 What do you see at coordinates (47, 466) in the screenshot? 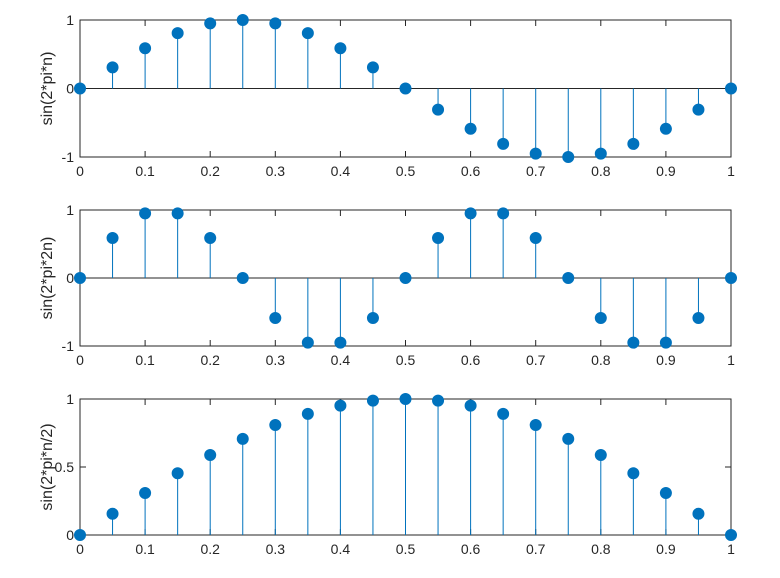
I see `y-axis-label: sin(2*pi*n/2)` at bounding box center [47, 466].